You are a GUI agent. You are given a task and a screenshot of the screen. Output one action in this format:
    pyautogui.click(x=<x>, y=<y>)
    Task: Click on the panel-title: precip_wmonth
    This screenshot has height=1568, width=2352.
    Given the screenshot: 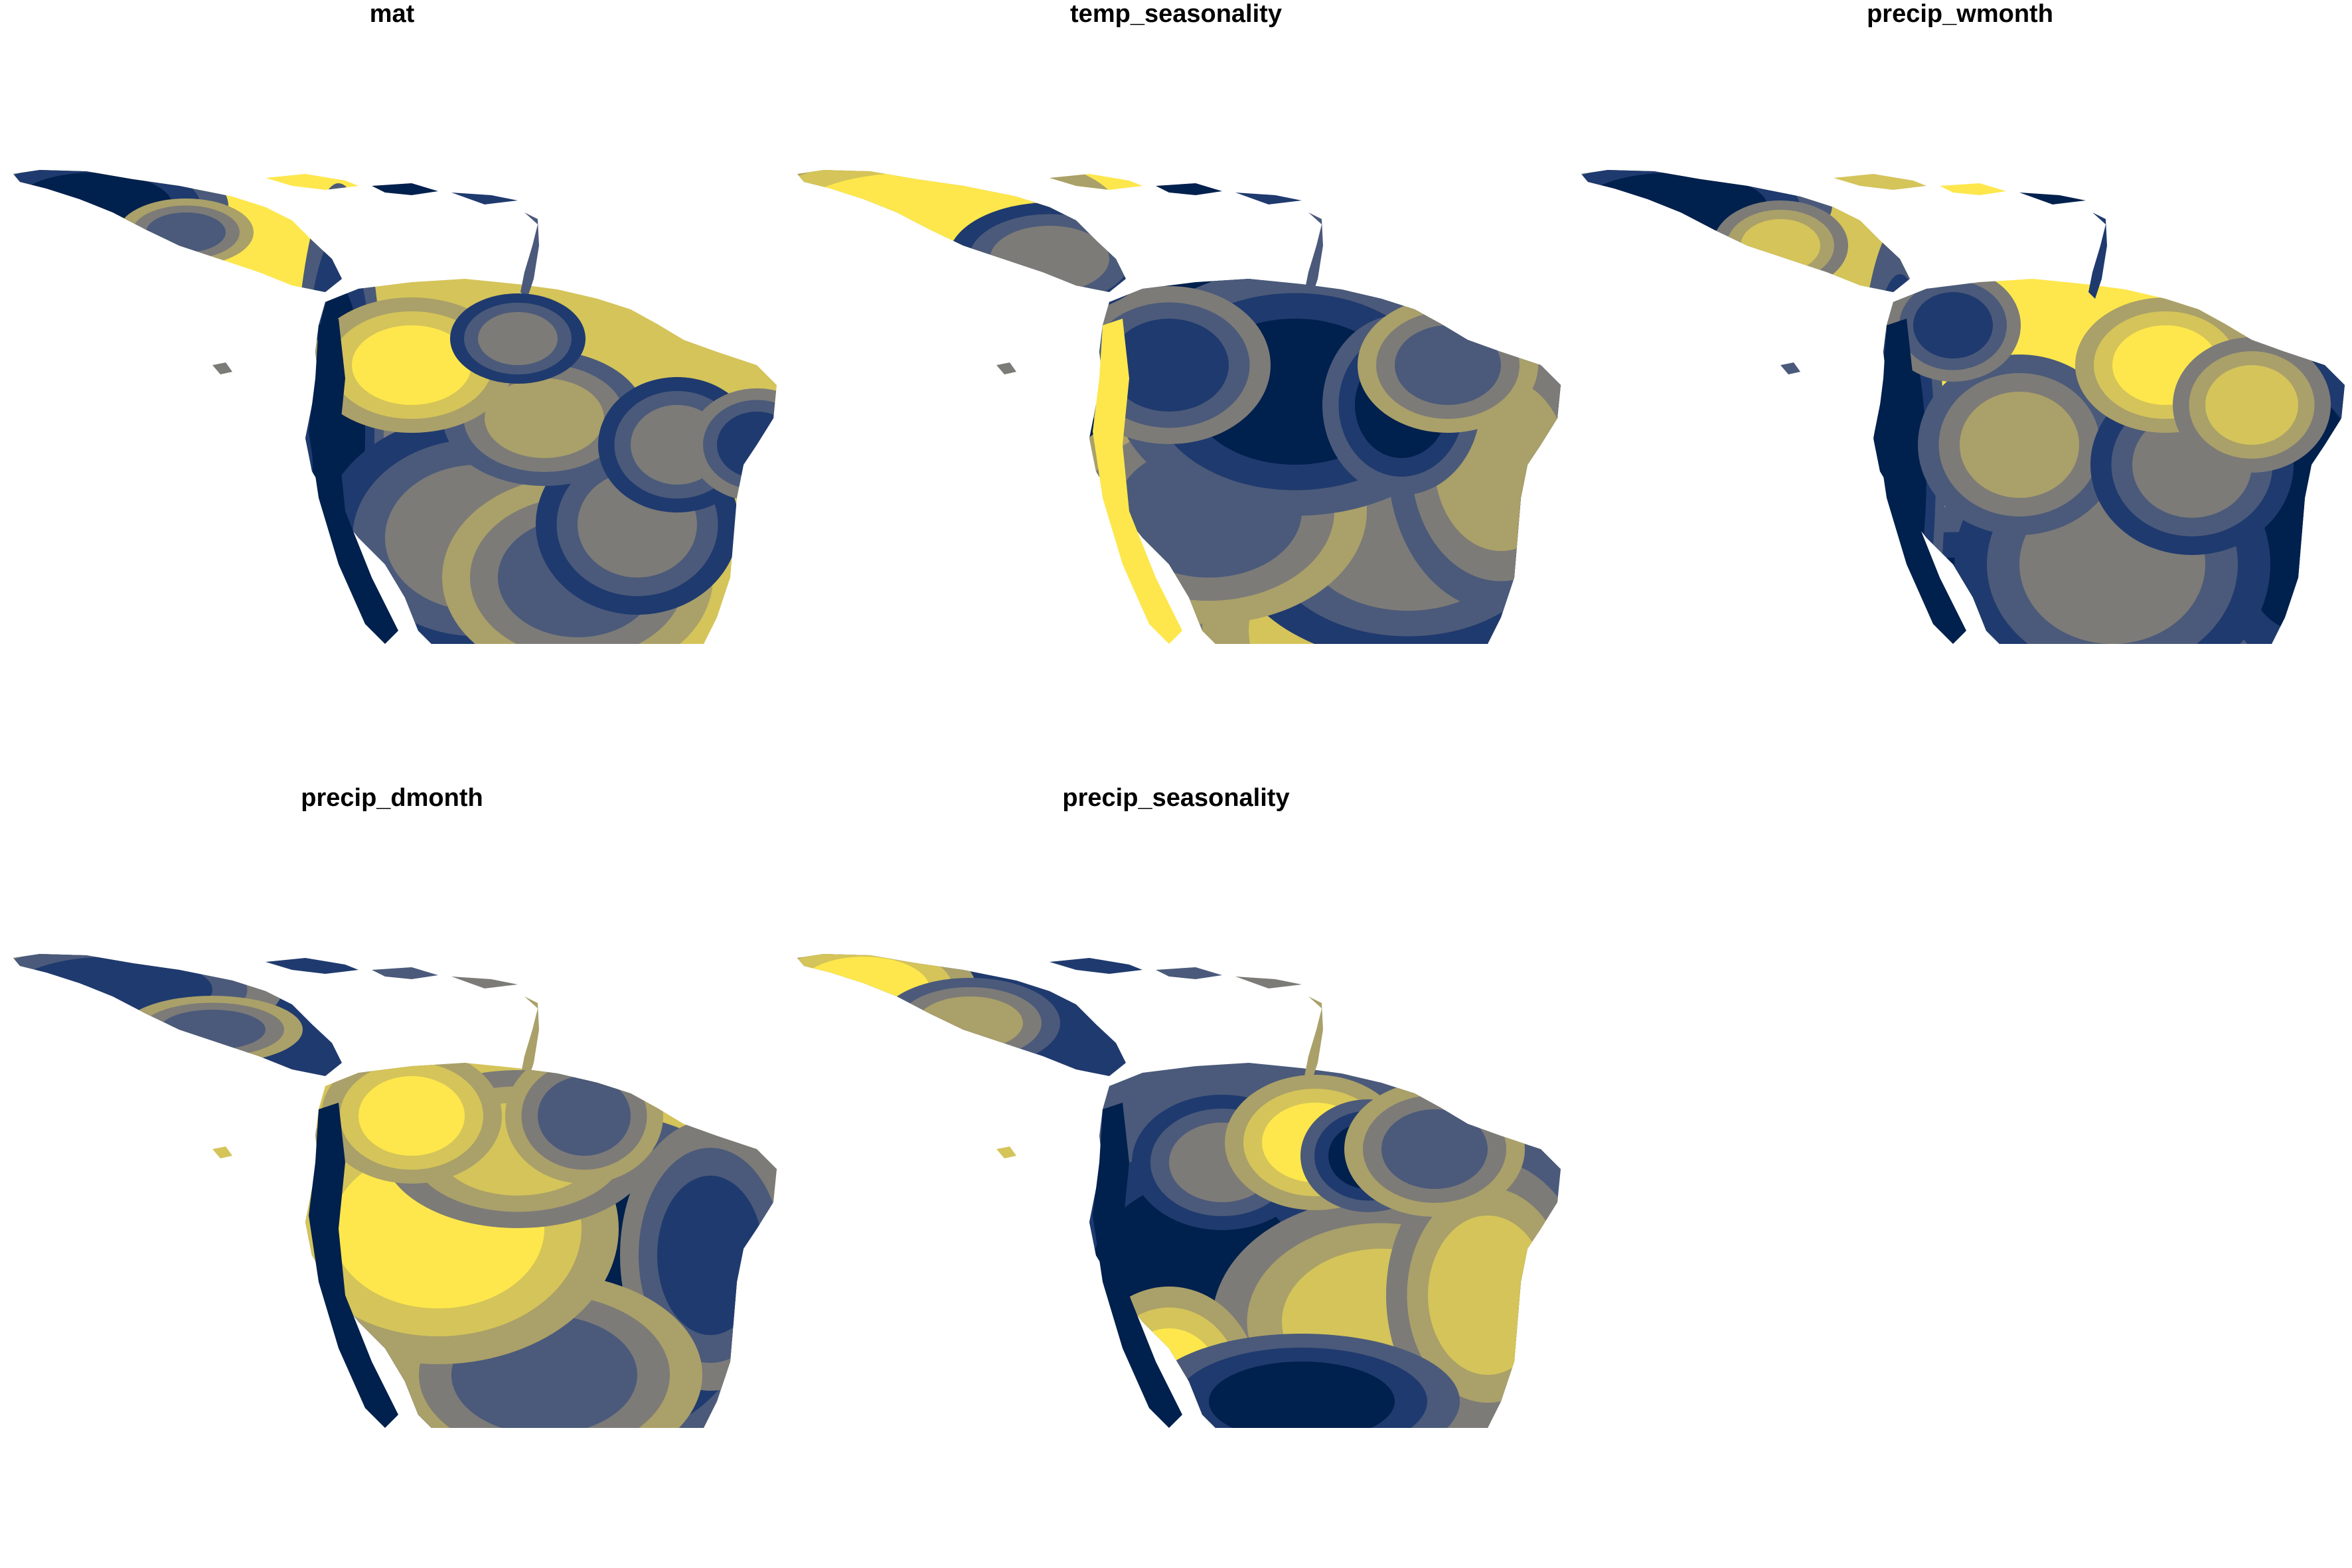 What is the action you would take?
    pyautogui.click(x=1960, y=14)
    